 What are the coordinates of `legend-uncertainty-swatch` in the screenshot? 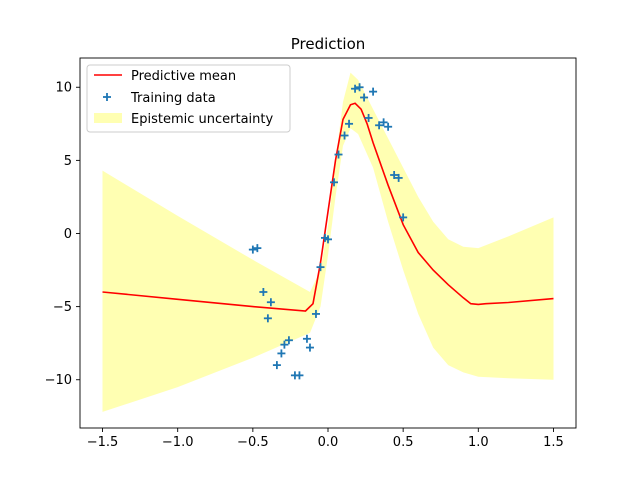 It's located at (108, 118).